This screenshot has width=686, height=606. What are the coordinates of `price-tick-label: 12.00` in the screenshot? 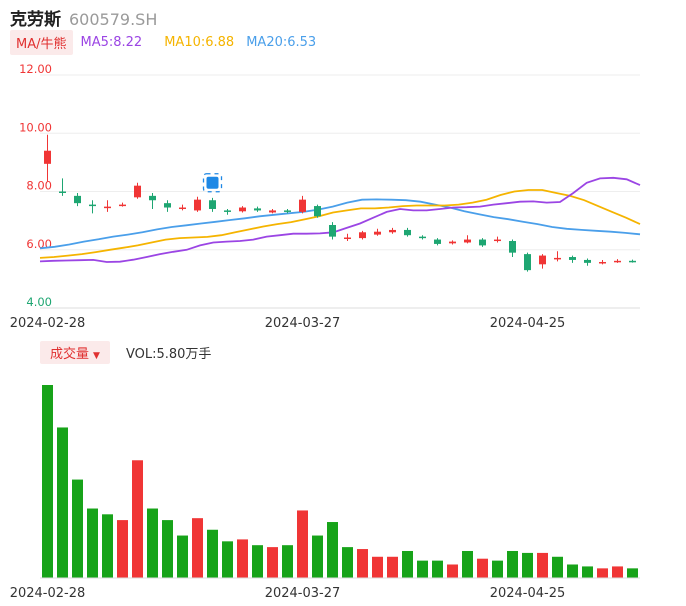 It's located at (35, 69).